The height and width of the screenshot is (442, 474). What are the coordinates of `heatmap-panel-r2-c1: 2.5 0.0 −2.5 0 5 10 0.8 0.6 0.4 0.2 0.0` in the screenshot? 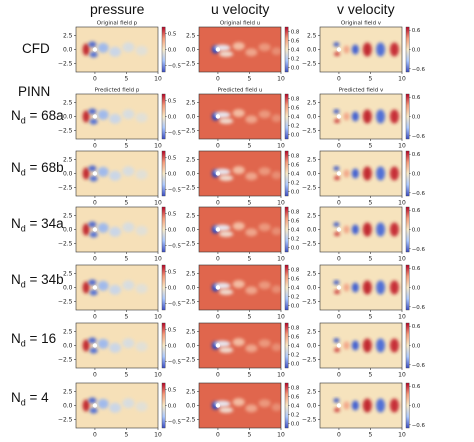 It's located at (240, 178).